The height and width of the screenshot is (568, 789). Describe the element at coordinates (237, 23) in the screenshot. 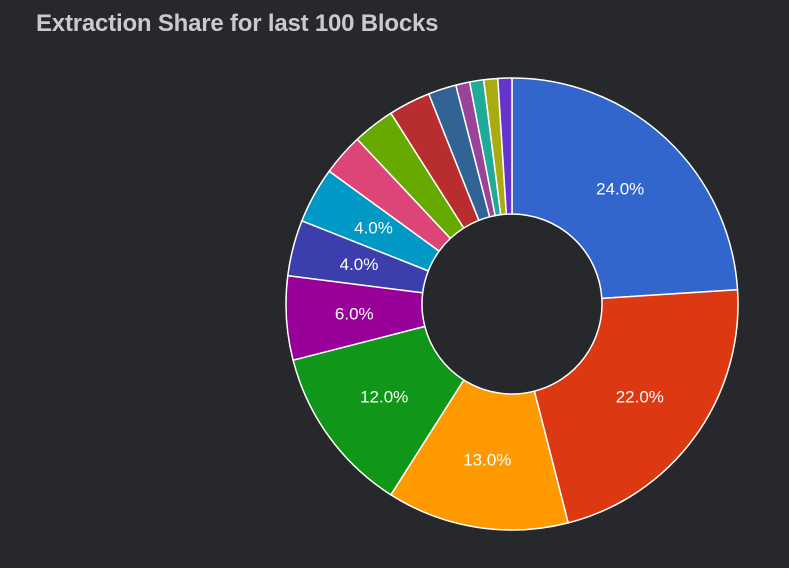

I see `chart-title: Extraction Share for last 100 Blocks` at that location.